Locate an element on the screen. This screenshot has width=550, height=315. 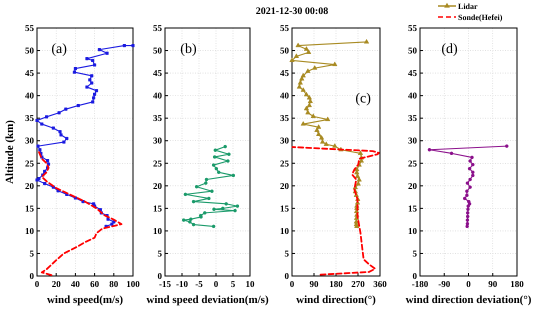
x-tick-label: 10 is located at coordinates (250, 284).